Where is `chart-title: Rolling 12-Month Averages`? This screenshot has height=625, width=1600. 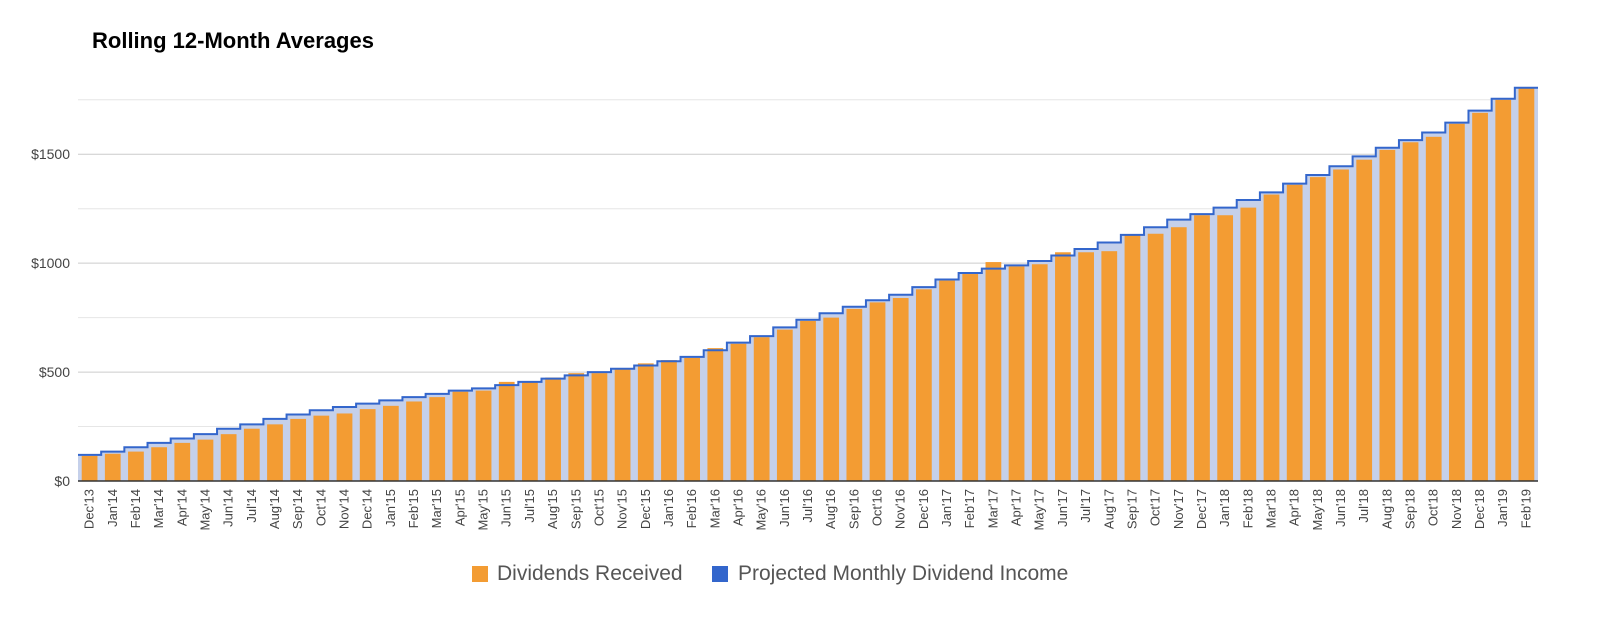
chart-title: Rolling 12-Month Averages is located at coordinates (233, 40).